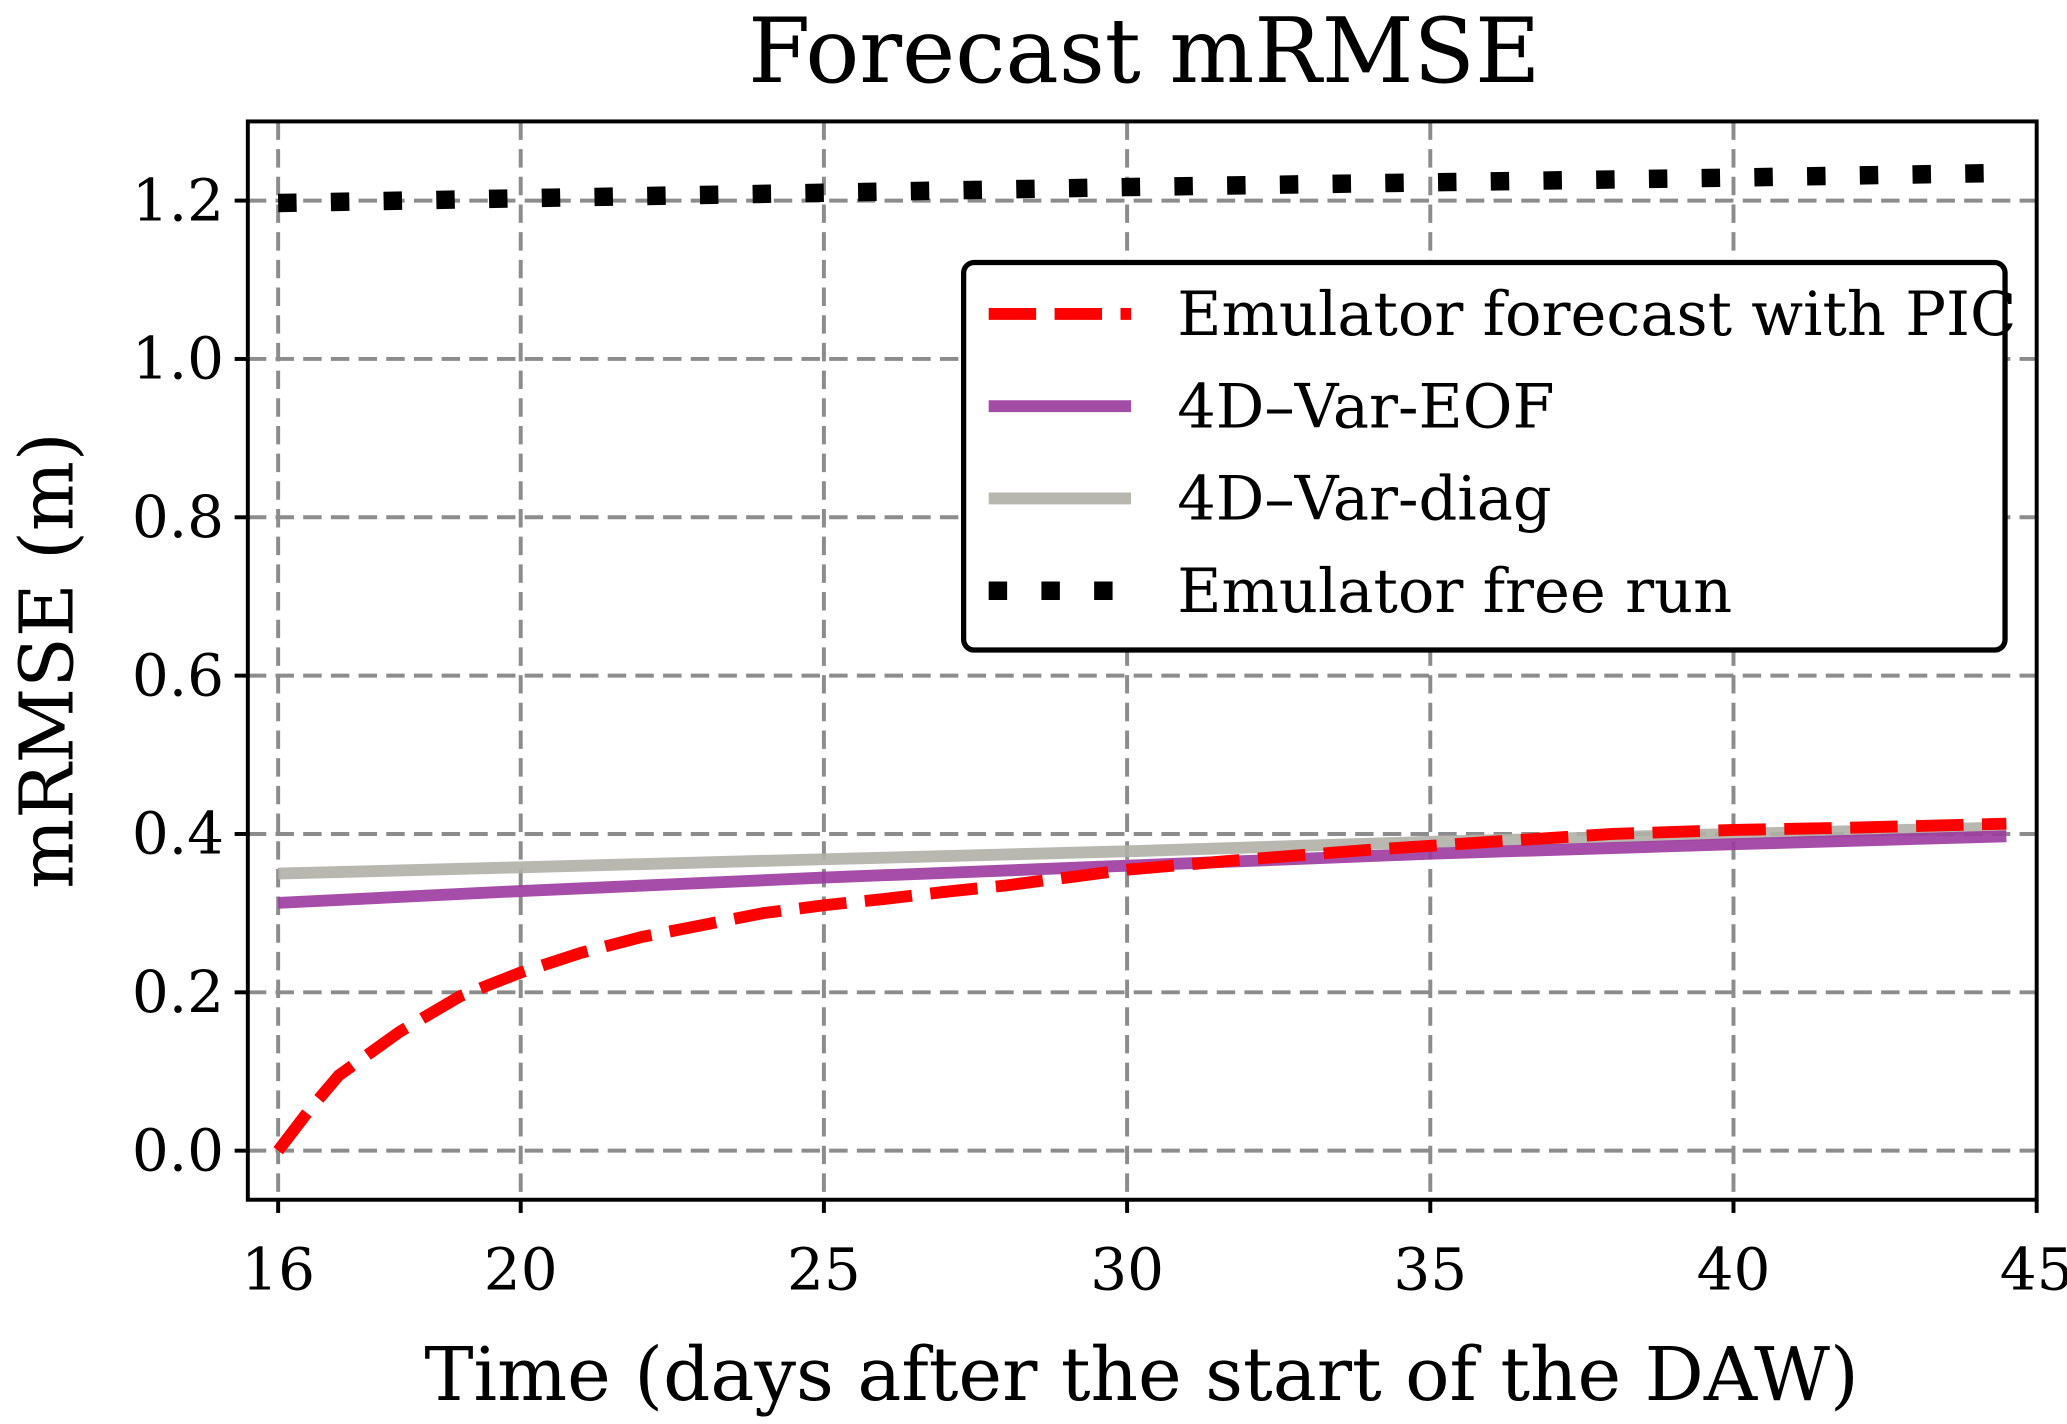  Describe the element at coordinates (178, 834) in the screenshot. I see `y-tick-label: 0.4` at that location.